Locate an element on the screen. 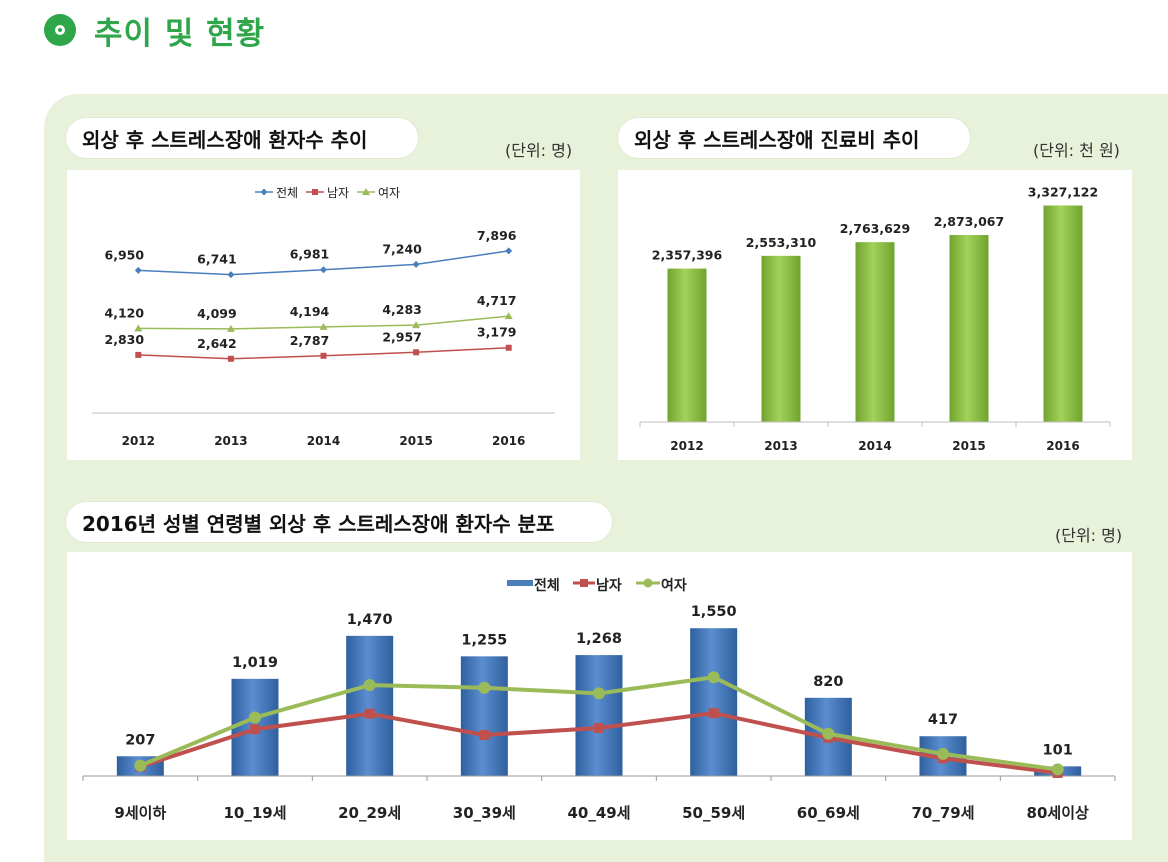  data-label: 2,957 is located at coordinates (402, 336).